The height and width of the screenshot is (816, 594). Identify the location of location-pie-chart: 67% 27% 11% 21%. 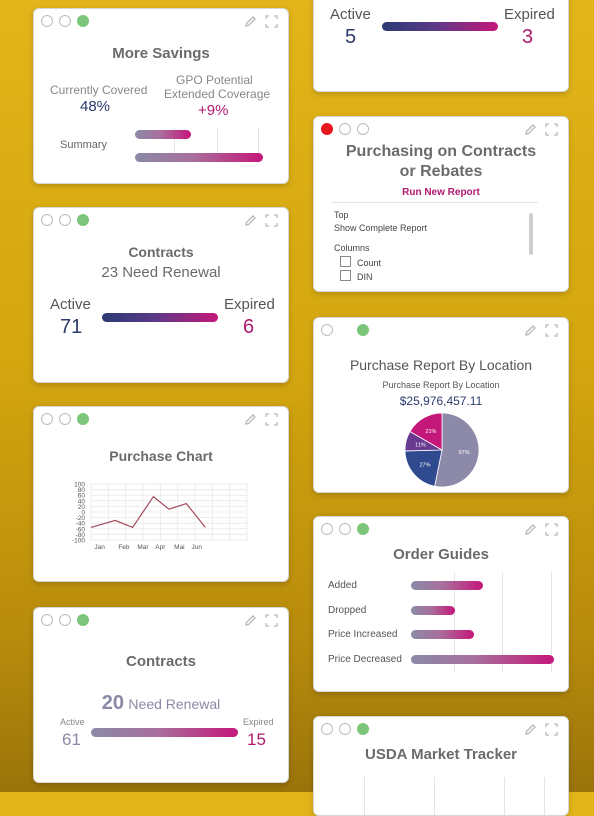
(442, 450).